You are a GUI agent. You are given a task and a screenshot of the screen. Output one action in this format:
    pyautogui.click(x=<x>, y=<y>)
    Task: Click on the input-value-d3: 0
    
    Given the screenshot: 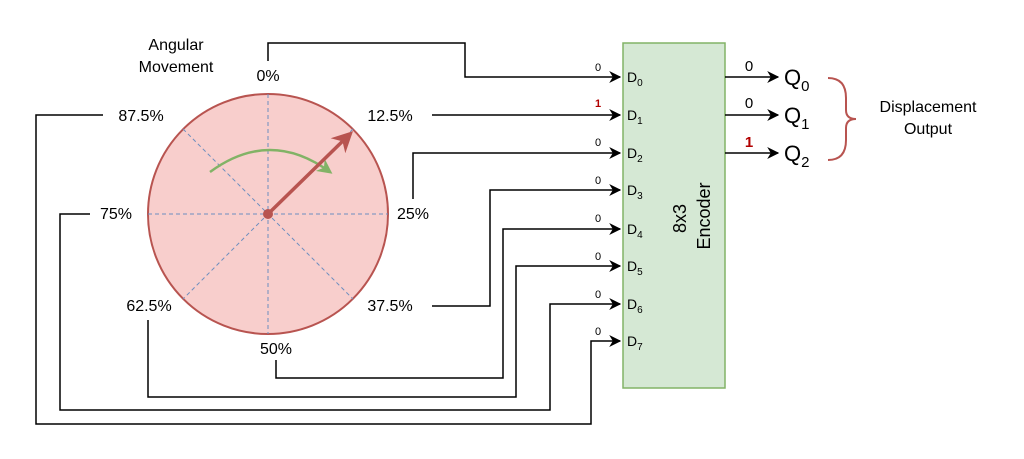 What is the action you would take?
    pyautogui.click(x=598, y=181)
    